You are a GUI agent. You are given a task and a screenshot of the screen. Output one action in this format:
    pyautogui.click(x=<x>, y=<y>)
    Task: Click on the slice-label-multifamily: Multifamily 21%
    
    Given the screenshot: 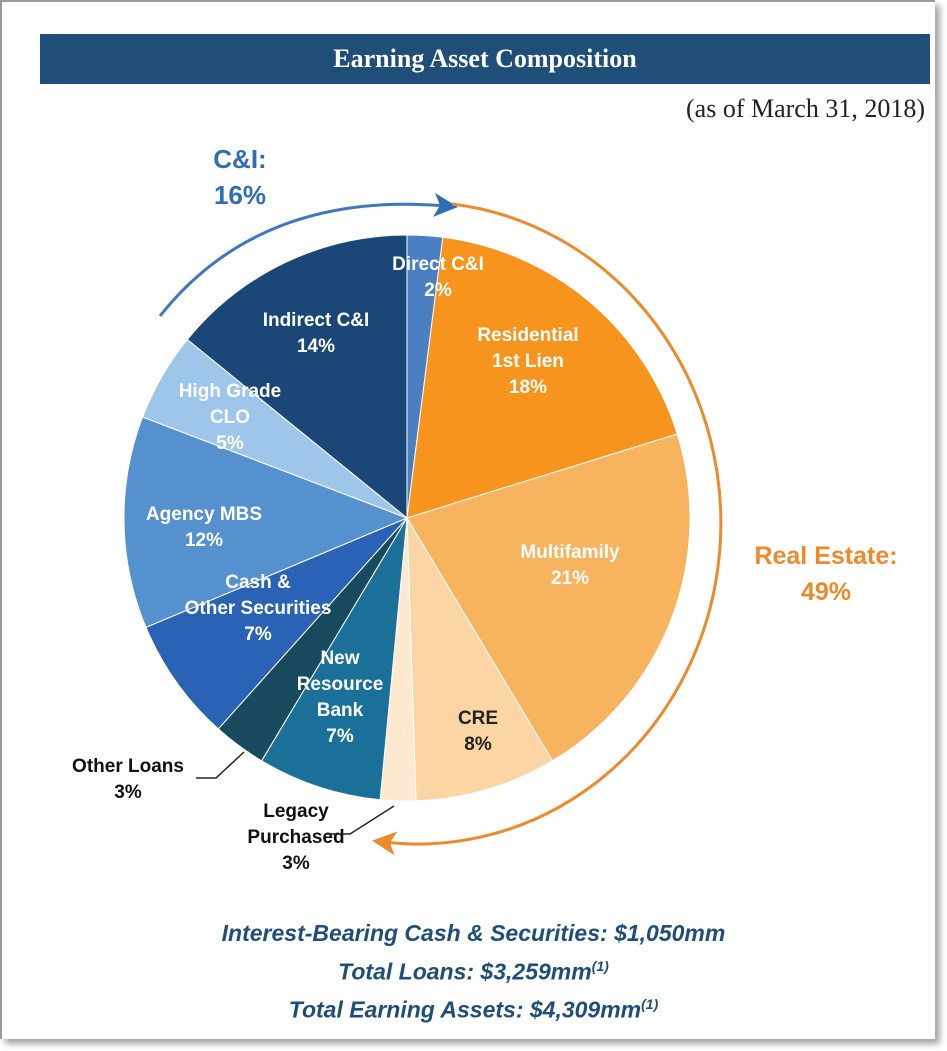 What is the action you would take?
    pyautogui.click(x=570, y=565)
    